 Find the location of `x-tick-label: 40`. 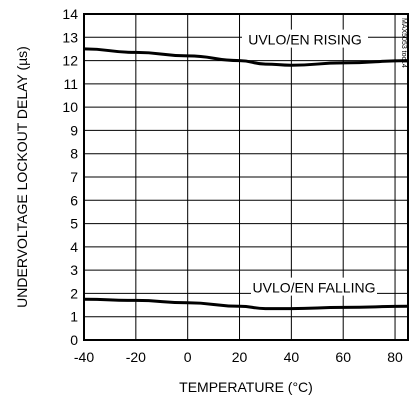

x-tick-label: 40 is located at coordinates (292, 357).